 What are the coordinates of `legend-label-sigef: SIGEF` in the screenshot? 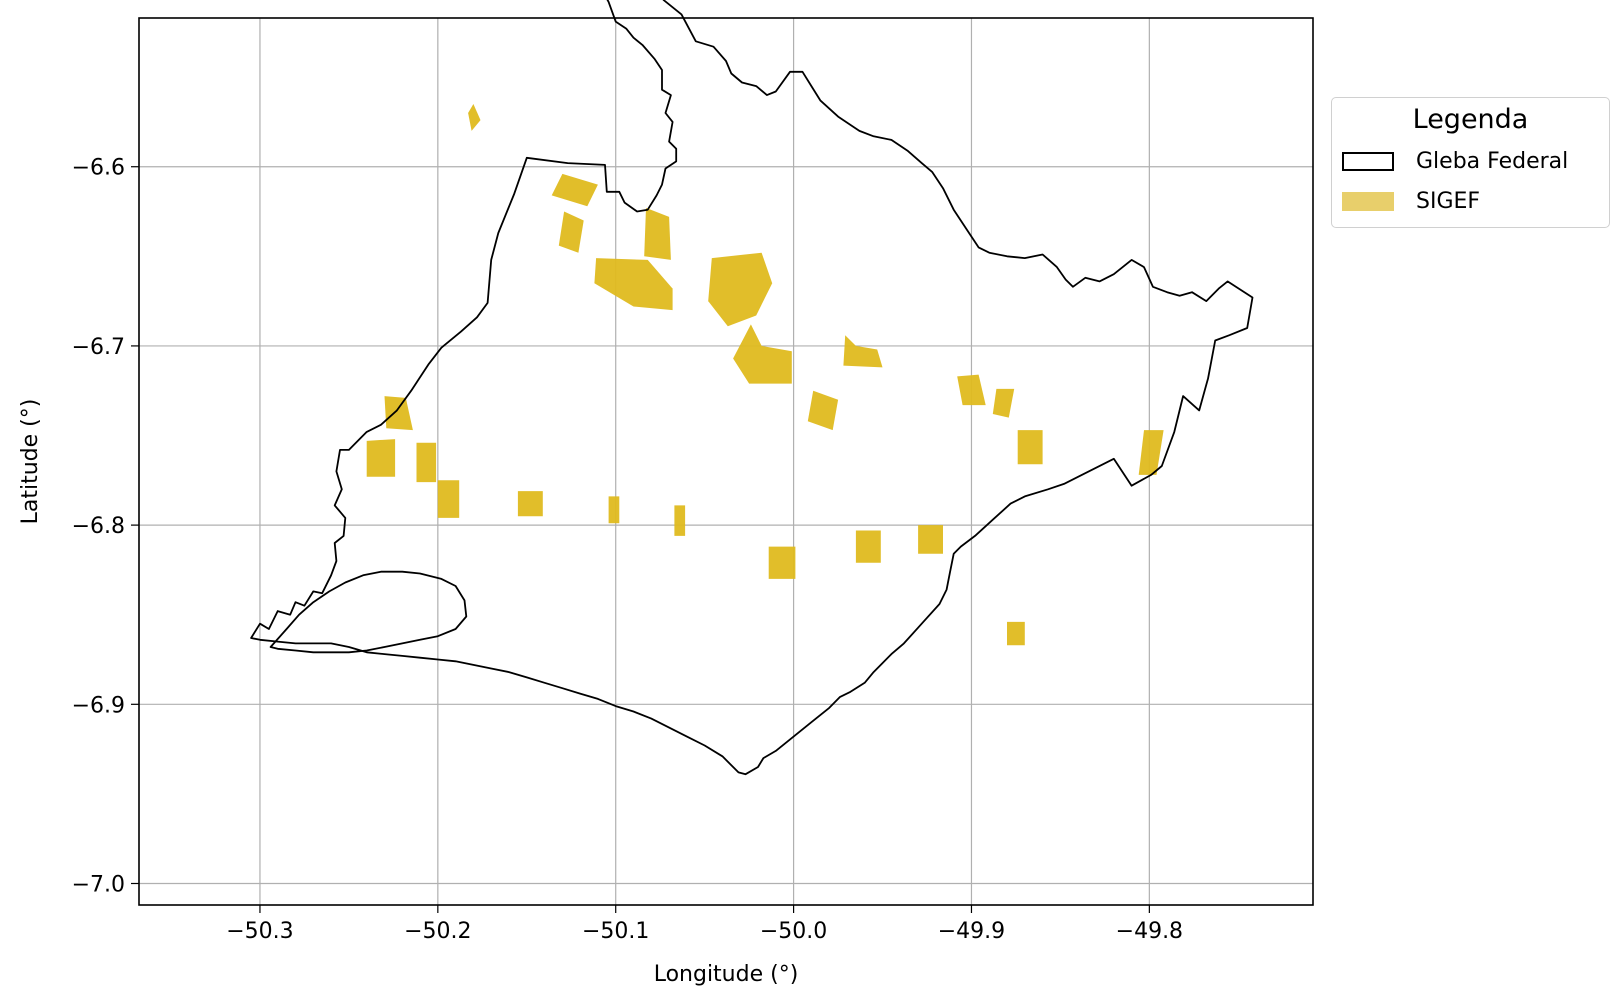 It's located at (1448, 201).